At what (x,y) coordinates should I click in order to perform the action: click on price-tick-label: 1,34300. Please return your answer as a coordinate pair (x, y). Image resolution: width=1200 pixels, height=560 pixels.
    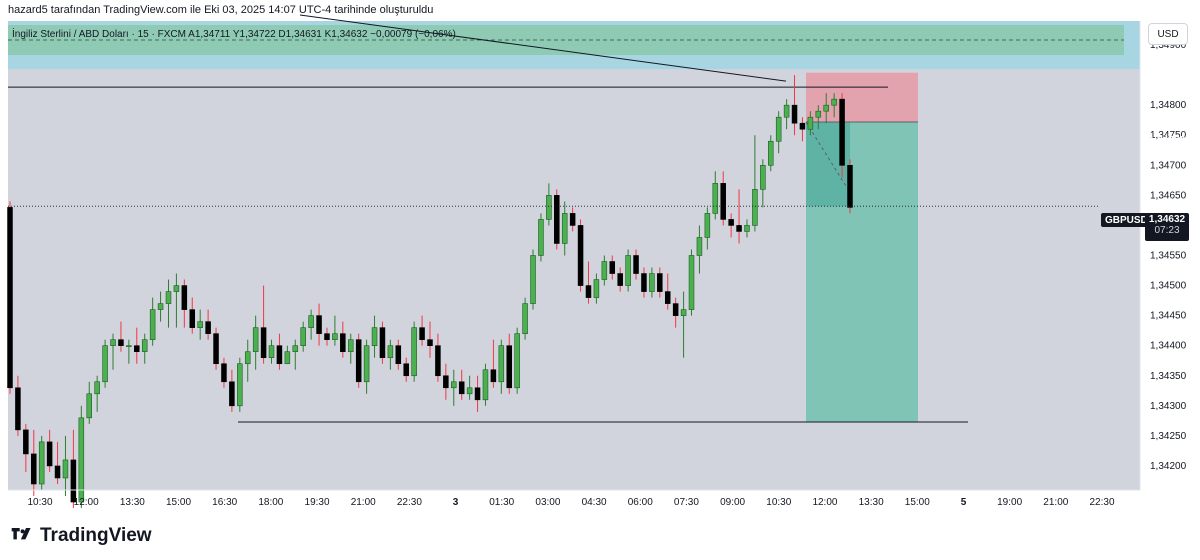
    Looking at the image, I should click on (1168, 406).